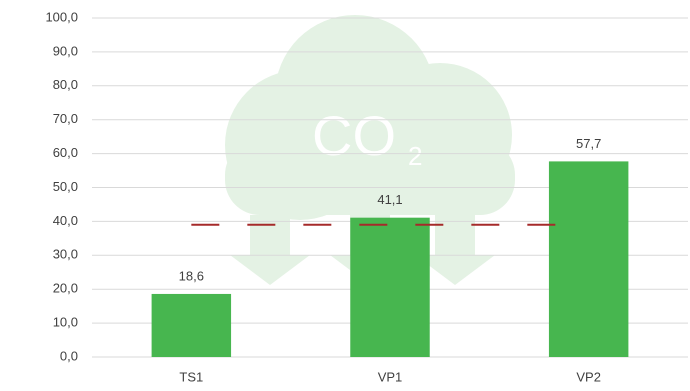 This screenshot has height=391, width=690. I want to click on y-tick-label: 80,0, so click(65, 84).